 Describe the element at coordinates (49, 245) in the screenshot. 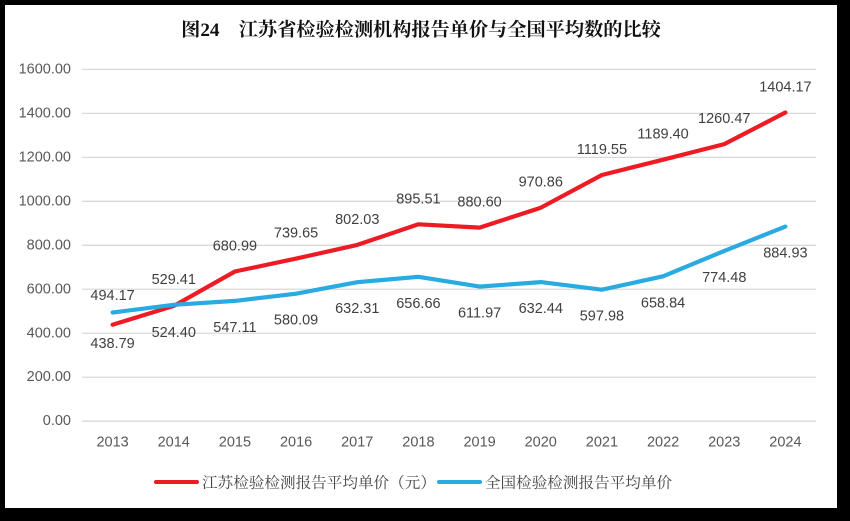

I see `y-axis-label-800: 800.00` at that location.